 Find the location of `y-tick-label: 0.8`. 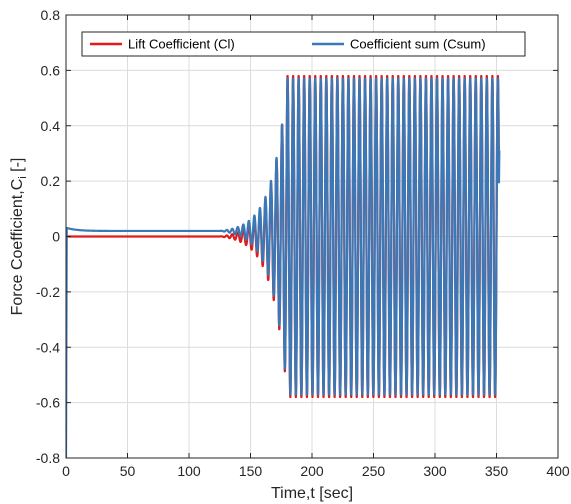

y-tick-label: 0.8 is located at coordinates (51, 15).